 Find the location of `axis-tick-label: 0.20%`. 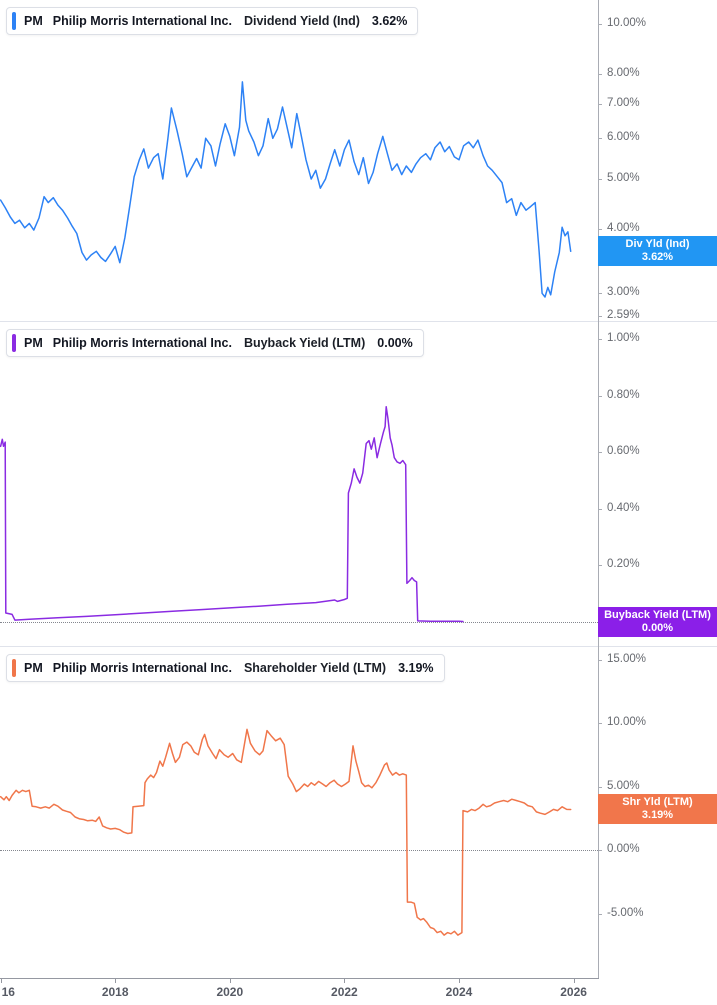

axis-tick-label: 0.20% is located at coordinates (623, 564).